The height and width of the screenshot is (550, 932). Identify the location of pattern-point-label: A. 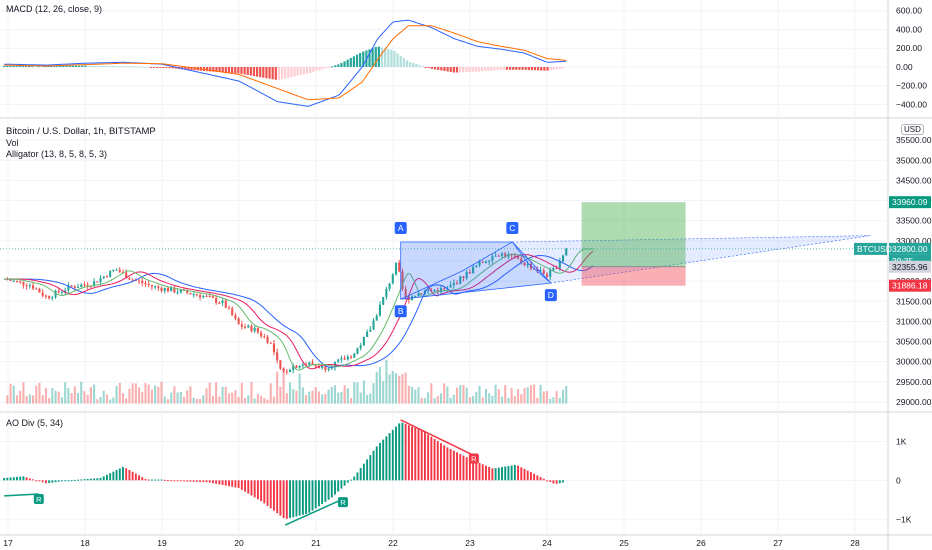
(401, 228).